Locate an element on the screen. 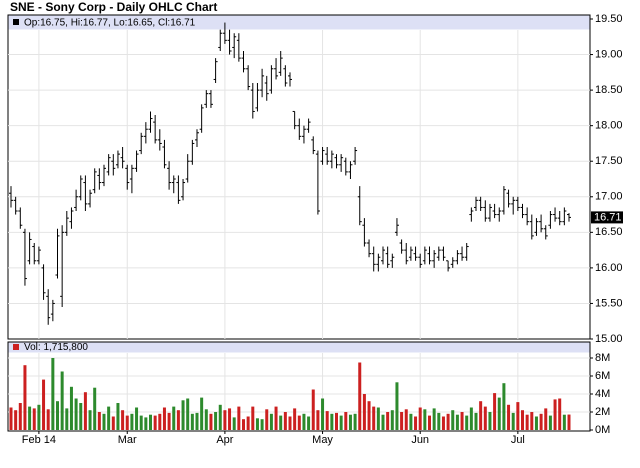 The image size is (640, 468). last-price-label: 16.71 is located at coordinates (608, 217).